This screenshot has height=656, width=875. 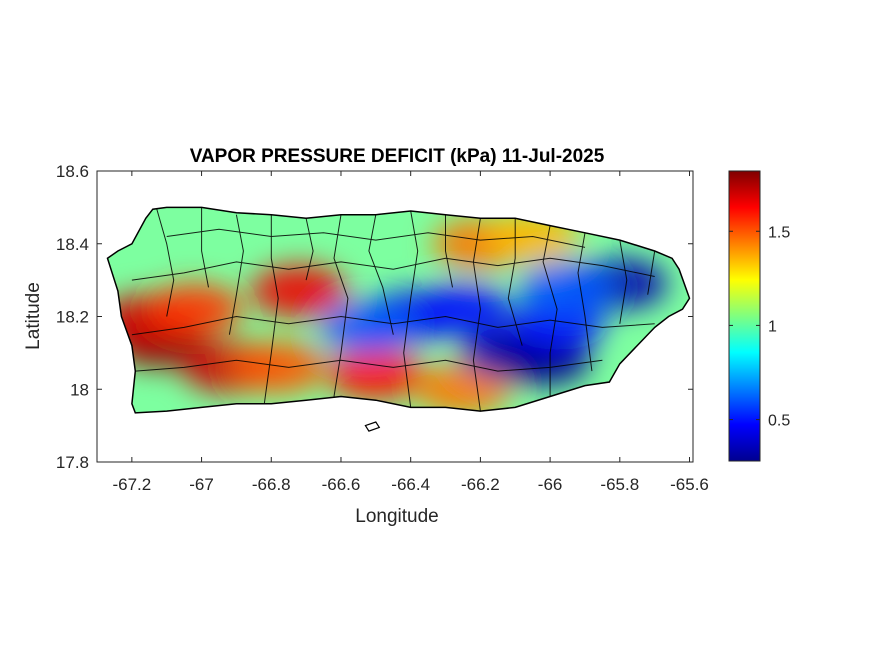 What do you see at coordinates (410, 484) in the screenshot?
I see `x-tick-label: -66.4` at bounding box center [410, 484].